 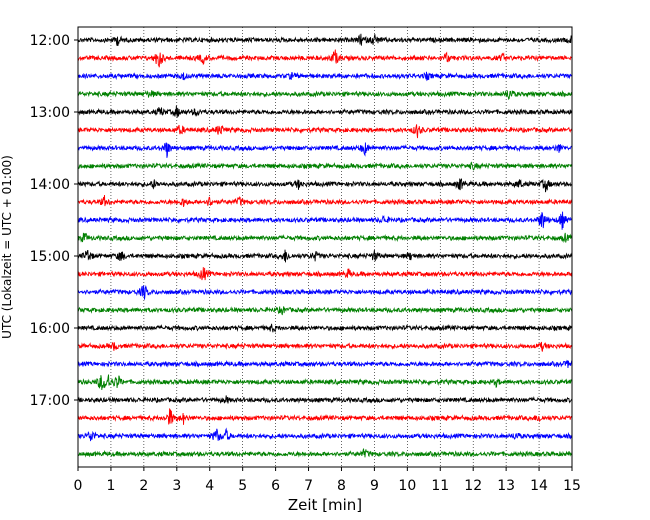 I want to click on y-axis: 12:00 13:00 14:00 15:00 16:00 17:00, so click(x=54, y=221).